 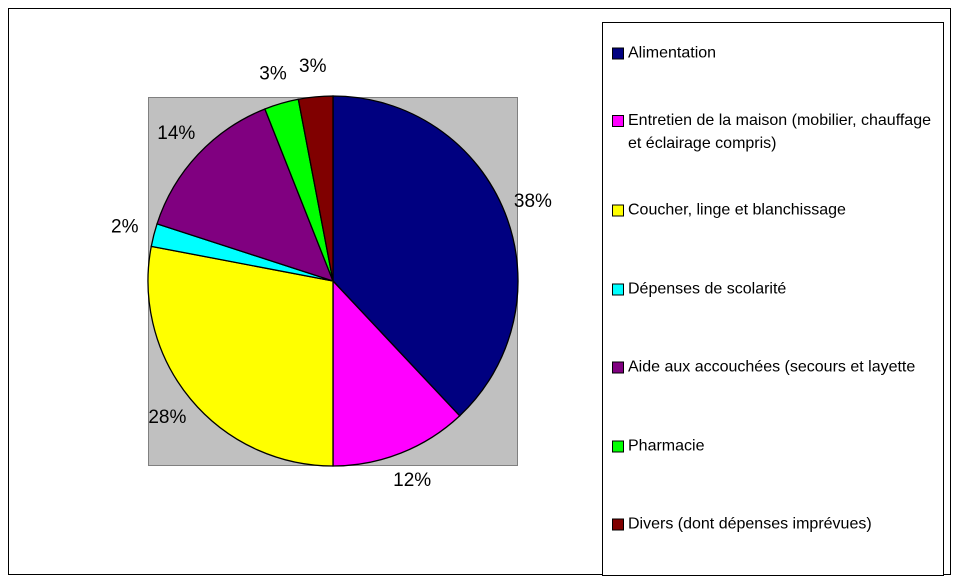 I want to click on legend-item: Coucher, linge et blanchissage, so click(x=774, y=210).